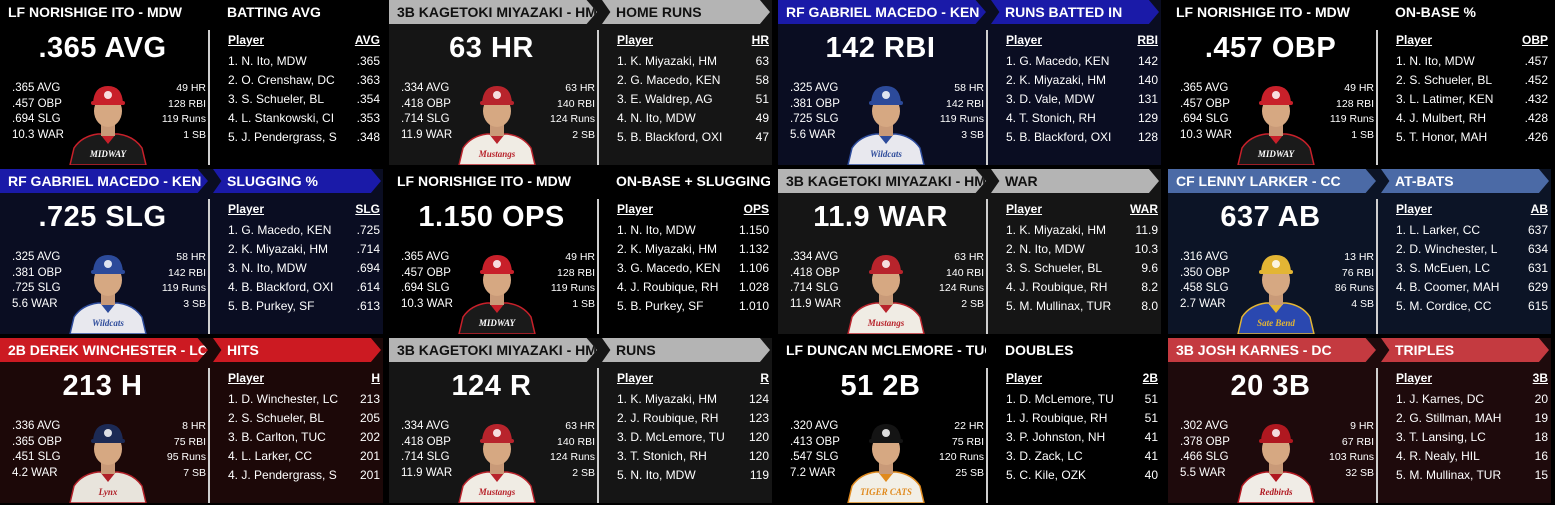  What do you see at coordinates (656, 118) in the screenshot?
I see `leader-name: 4. N. Ito, MDW` at bounding box center [656, 118].